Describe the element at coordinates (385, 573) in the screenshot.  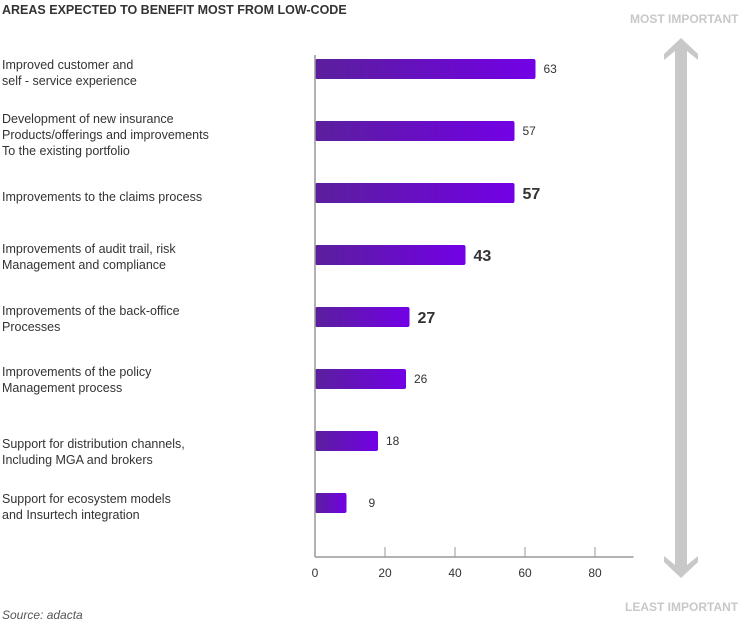
I see `x-tick-label: 20` at that location.